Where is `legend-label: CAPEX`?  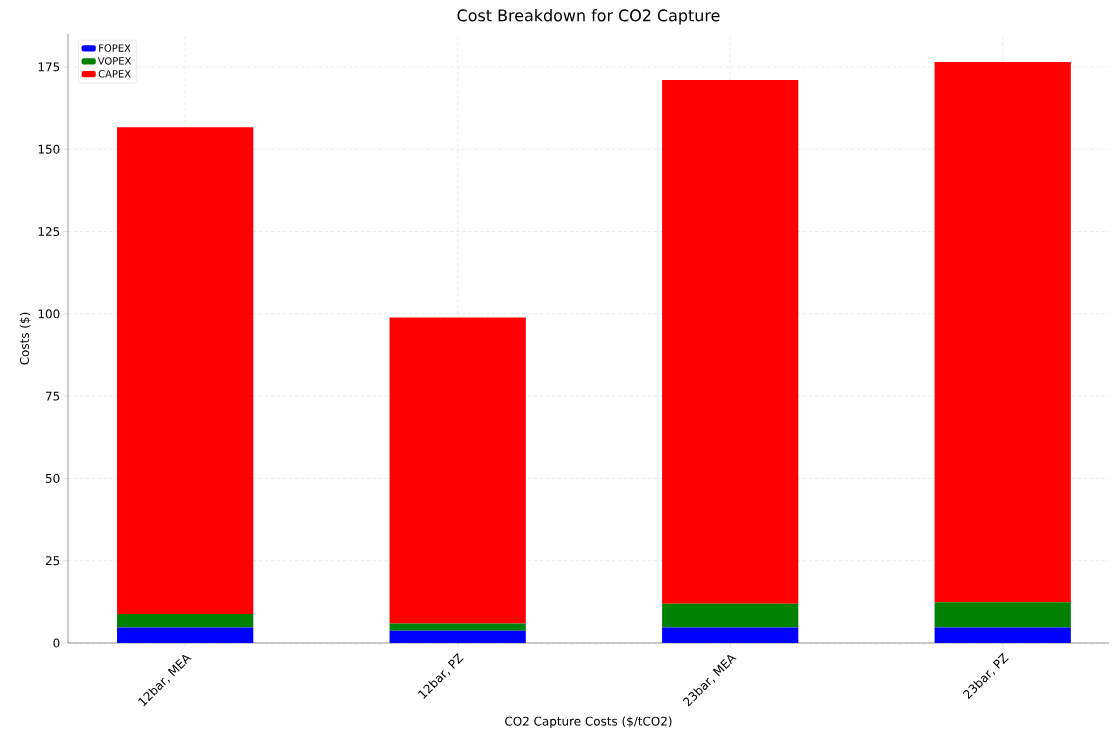 legend-label: CAPEX is located at coordinates (114, 74).